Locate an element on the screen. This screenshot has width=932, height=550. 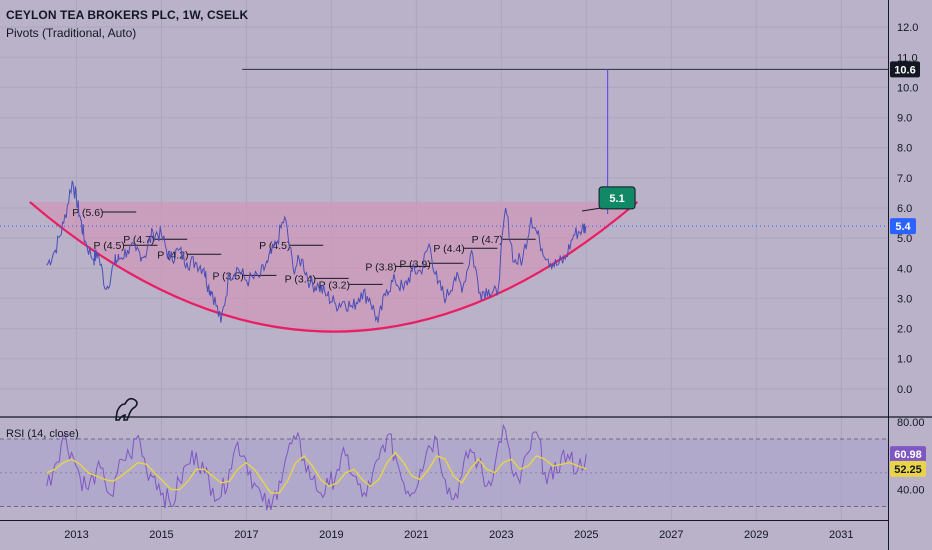
rsi-tick-label: 80.00 is located at coordinates (911, 423).